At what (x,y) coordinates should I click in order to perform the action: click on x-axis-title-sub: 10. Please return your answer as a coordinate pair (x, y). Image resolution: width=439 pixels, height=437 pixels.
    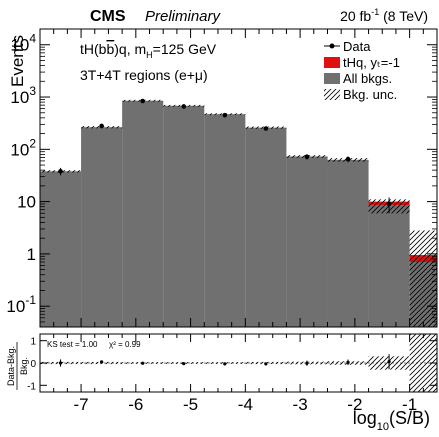
    Looking at the image, I should click on (383, 427).